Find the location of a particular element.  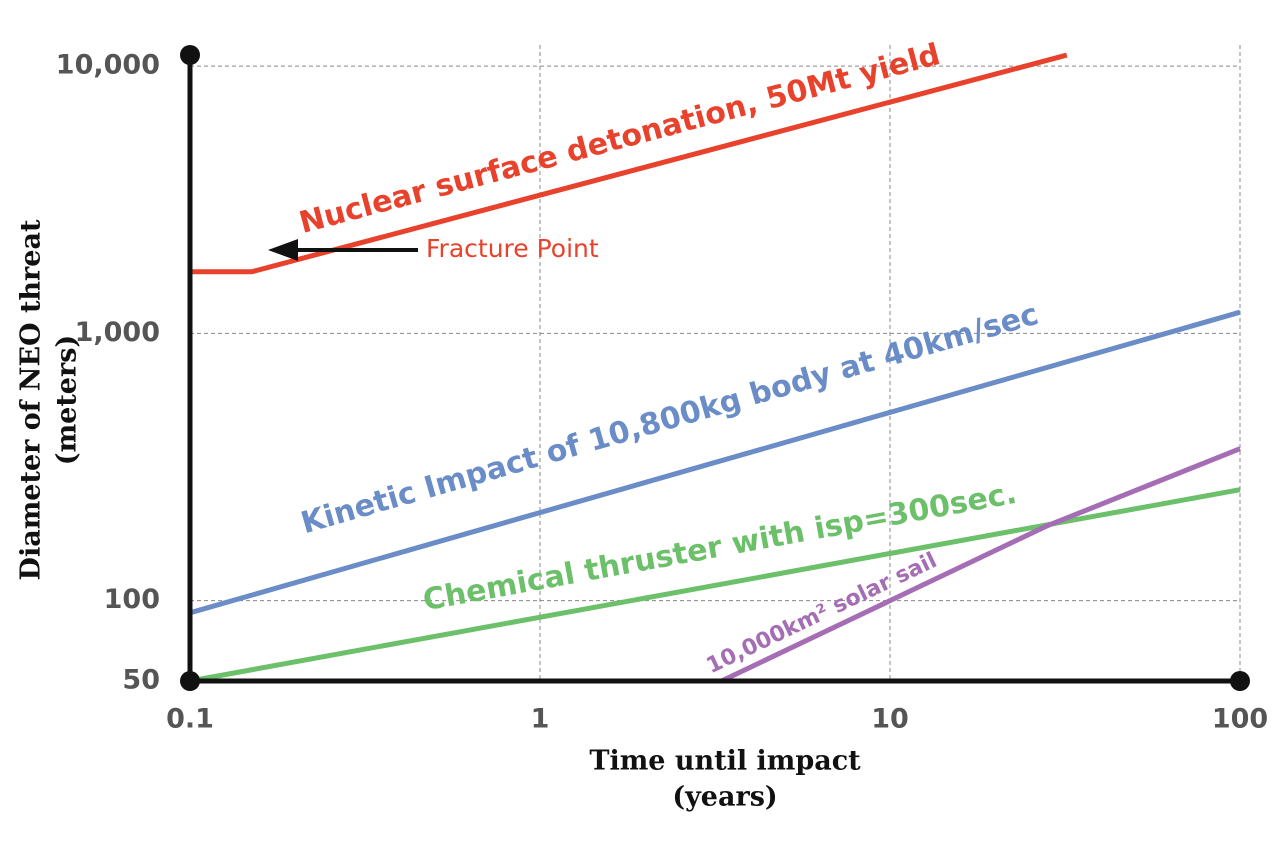

y-tick-label: 1,000 is located at coordinates (117, 332).